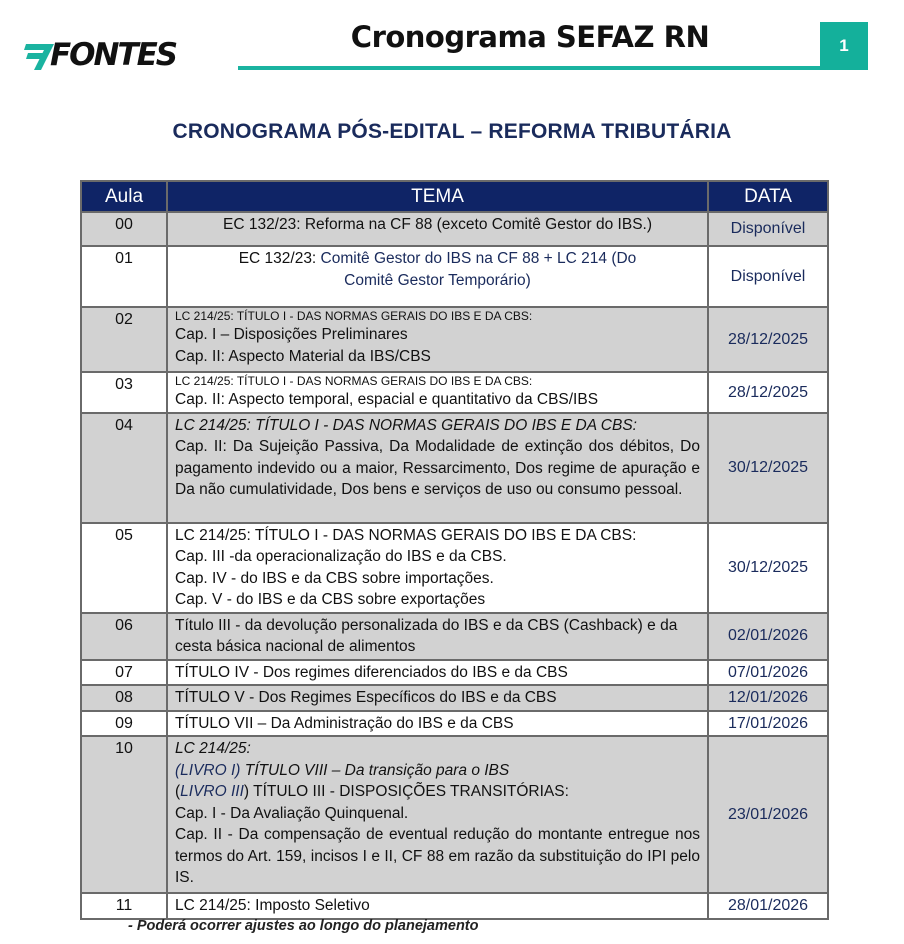  What do you see at coordinates (437, 357) in the screenshot?
I see `tema-line: Cap. II: Aspecto Material da IBS/CBS` at bounding box center [437, 357].